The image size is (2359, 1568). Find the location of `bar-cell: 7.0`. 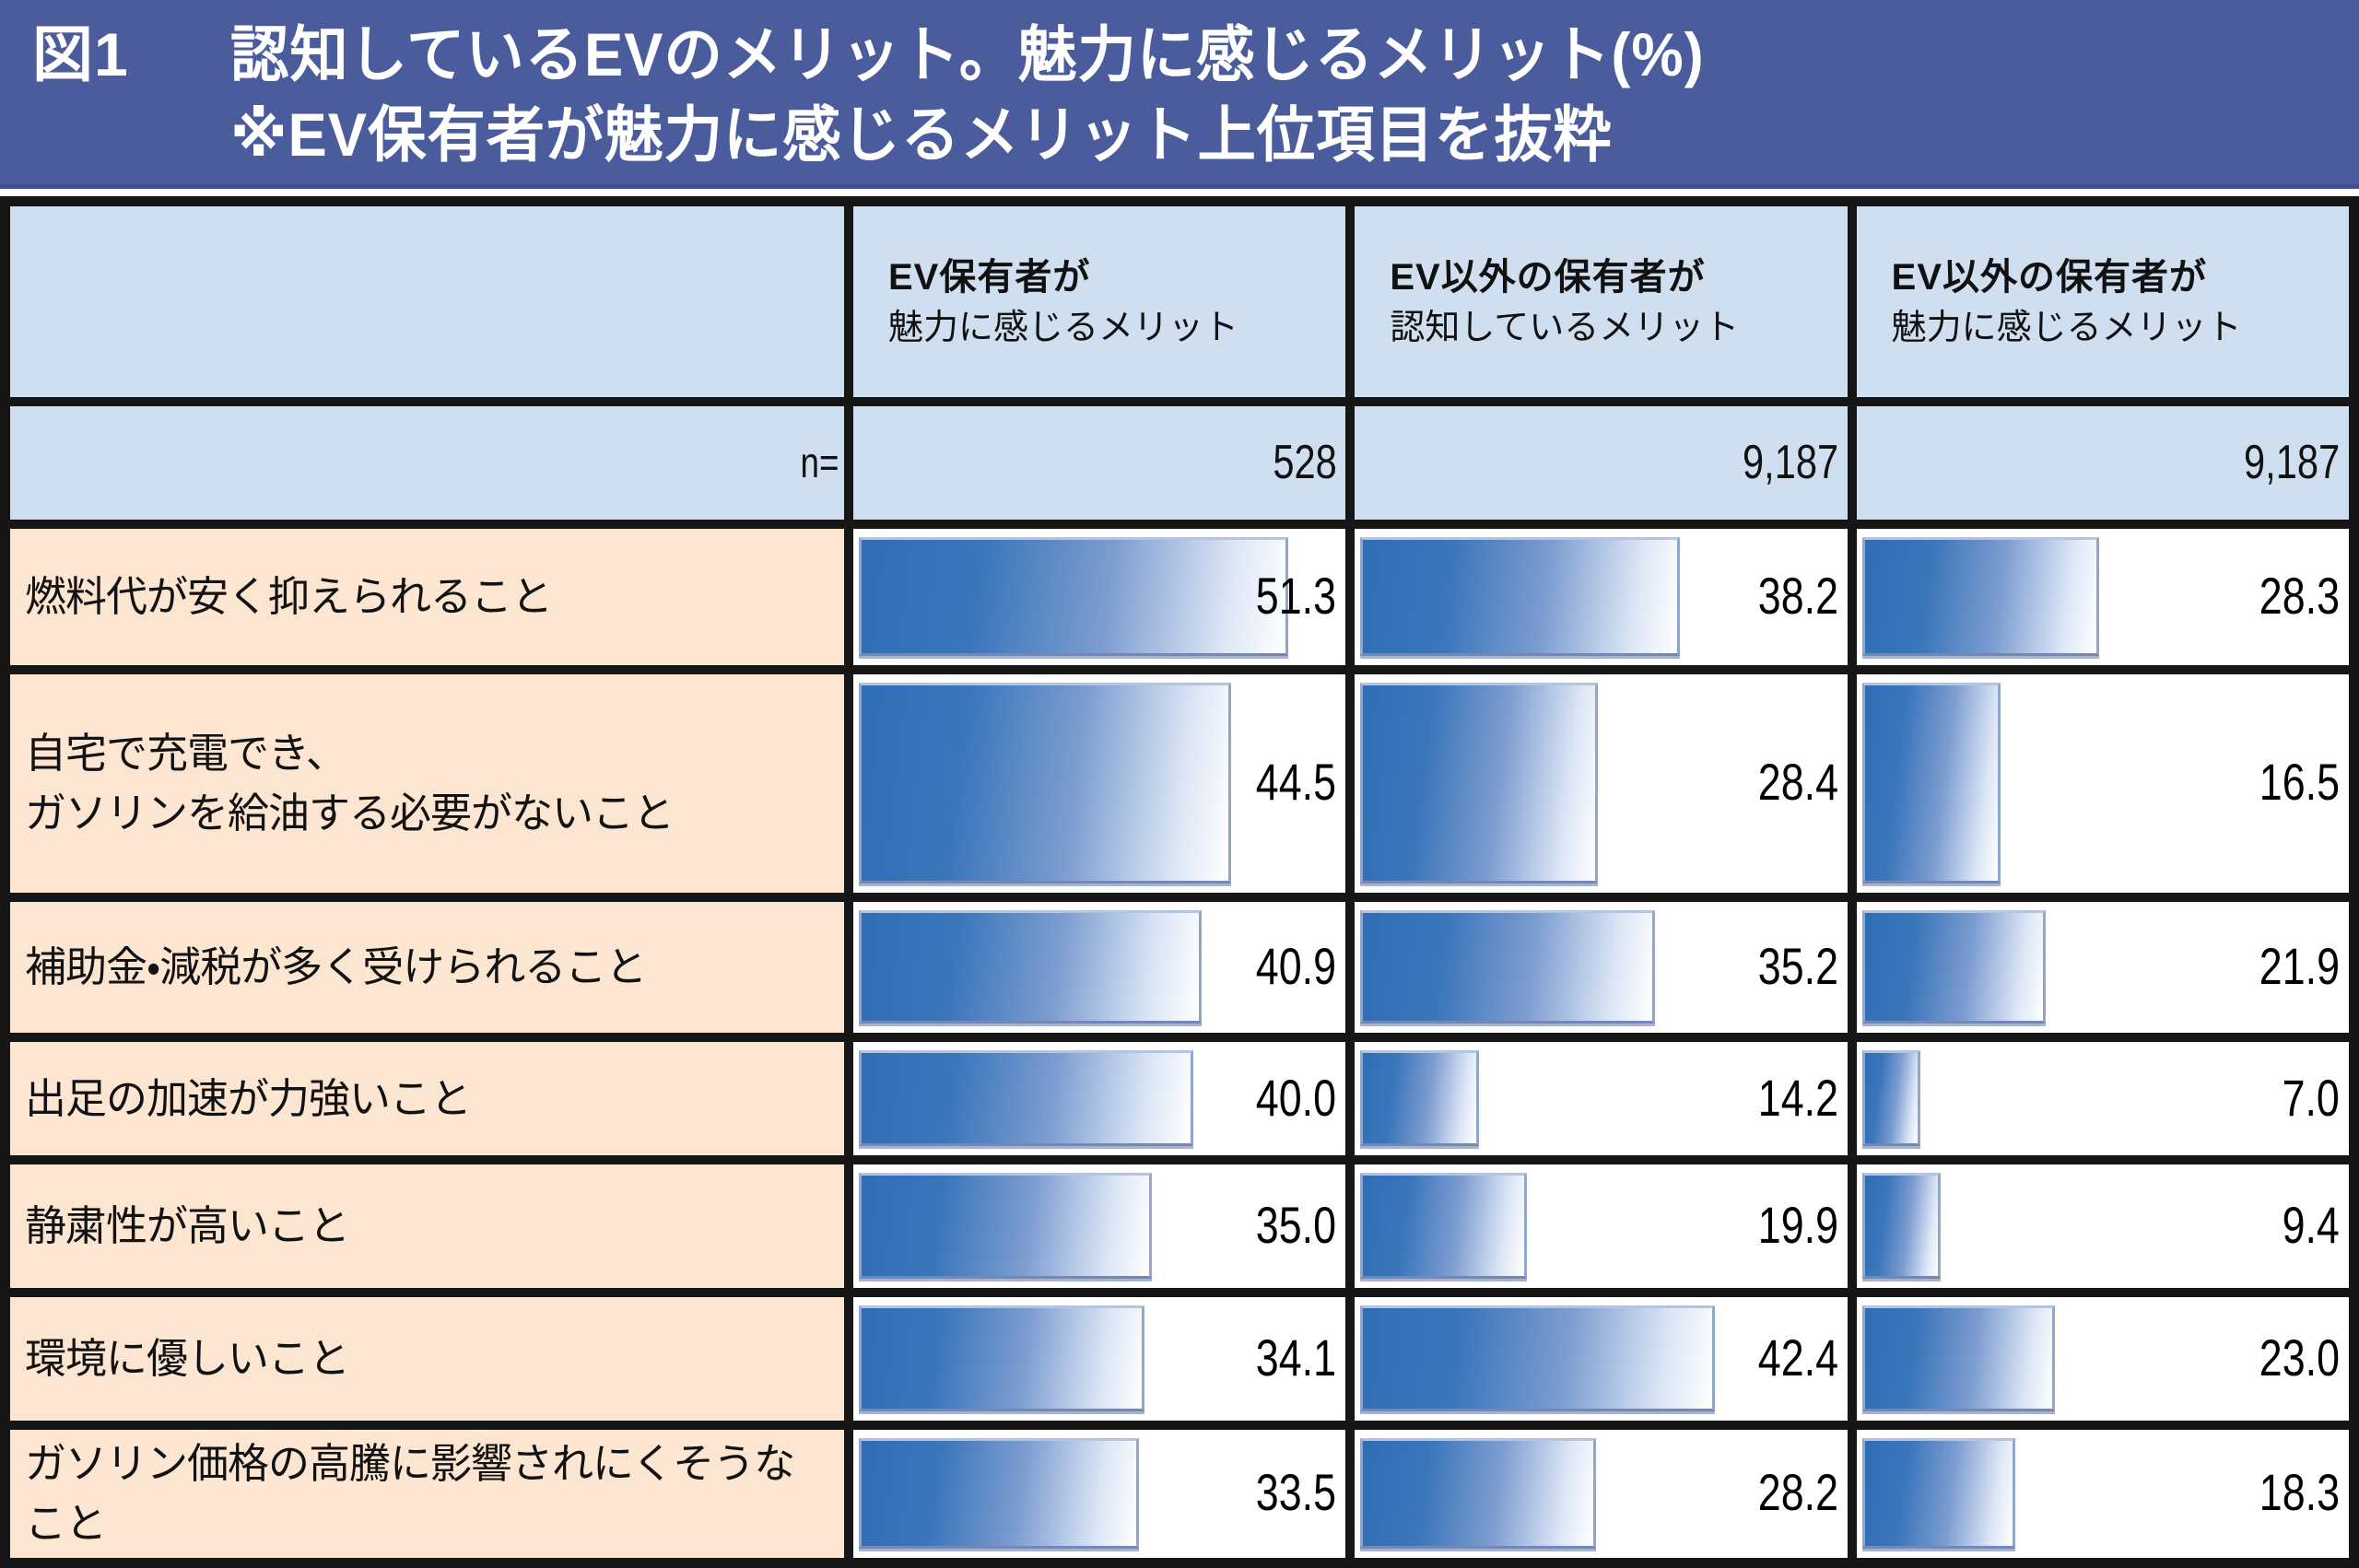

bar-cell: 7.0 is located at coordinates (2102, 1098).